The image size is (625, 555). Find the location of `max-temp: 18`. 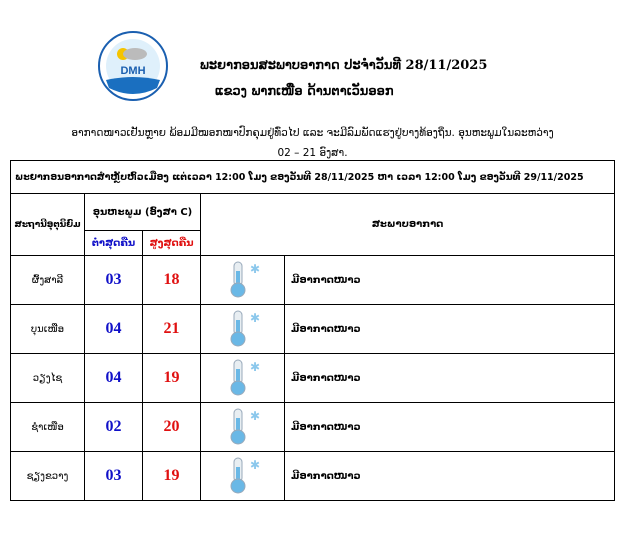

max-temp: 18 is located at coordinates (171, 280).